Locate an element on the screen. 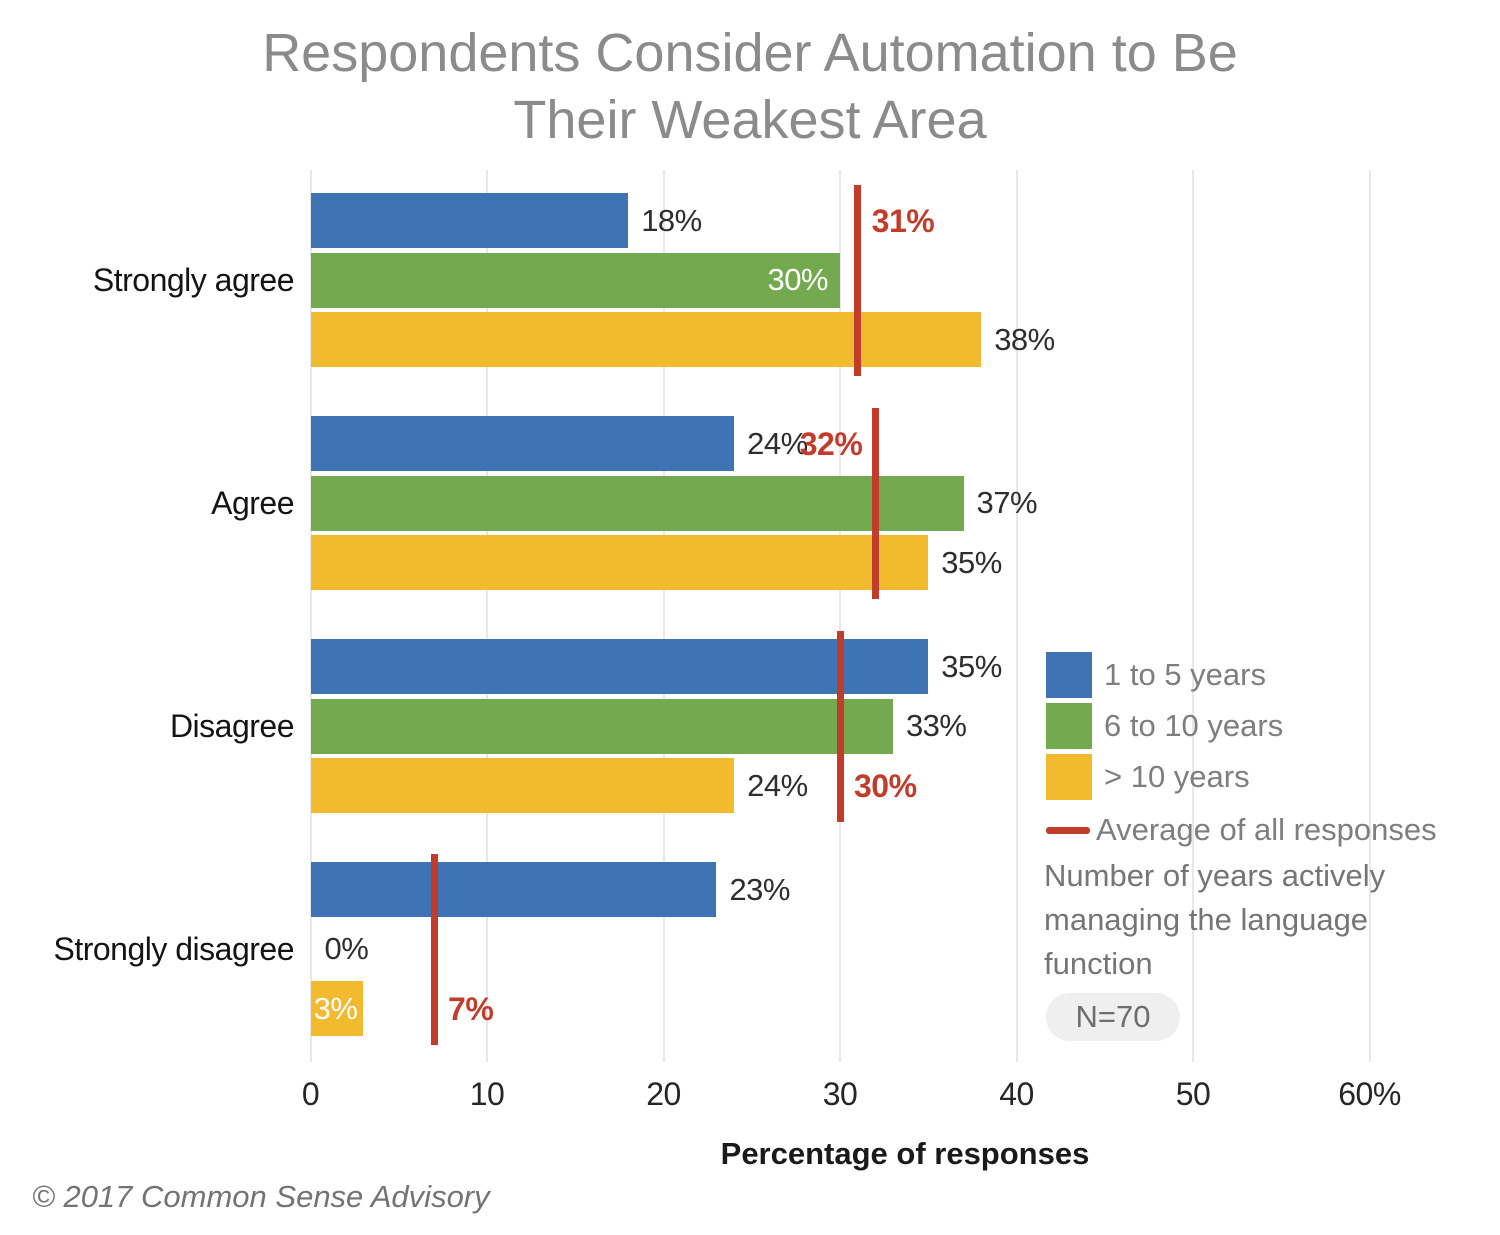  legend-average-label: Average of all responses is located at coordinates (1266, 829).